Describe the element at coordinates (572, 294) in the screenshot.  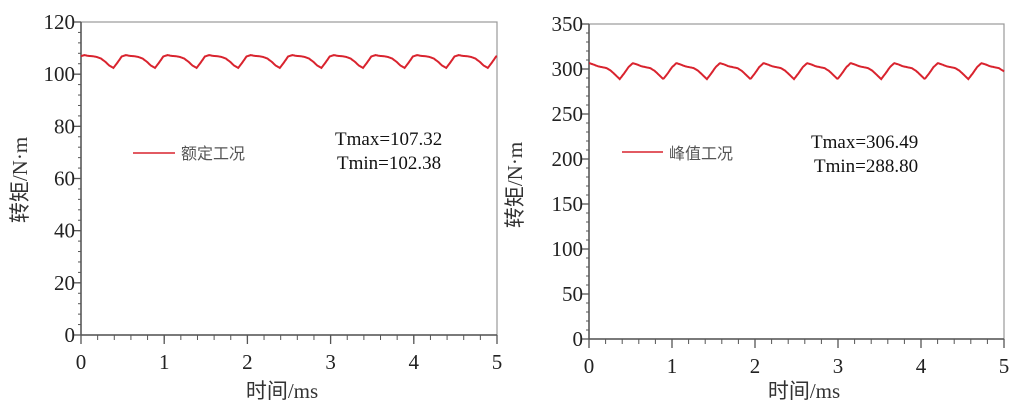
I see `y-tick-label: 50` at that location.